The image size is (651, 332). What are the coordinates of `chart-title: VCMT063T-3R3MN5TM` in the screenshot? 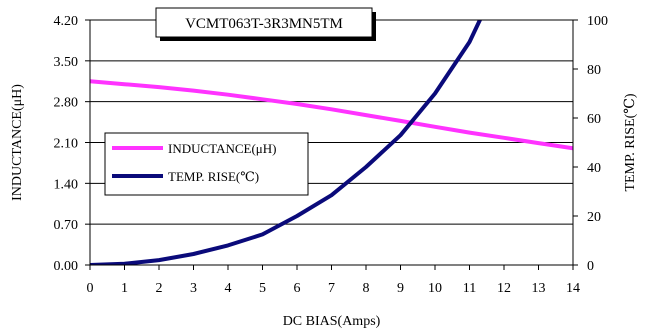 It's located at (264, 24).